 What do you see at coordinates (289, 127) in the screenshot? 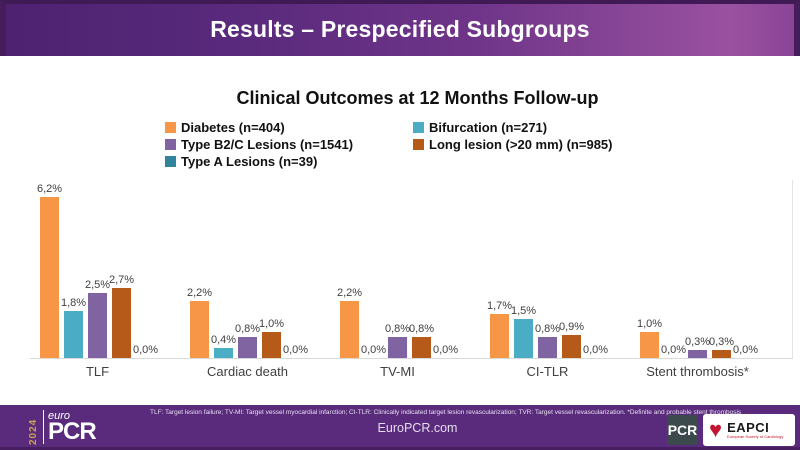
I see `legend-item: Diabetes (n=404)` at bounding box center [289, 127].